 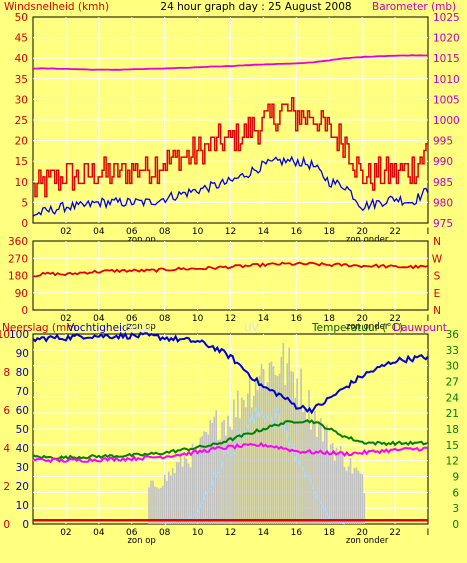 I want to click on humidity-tick-label: 50, so click(x=22, y=430).